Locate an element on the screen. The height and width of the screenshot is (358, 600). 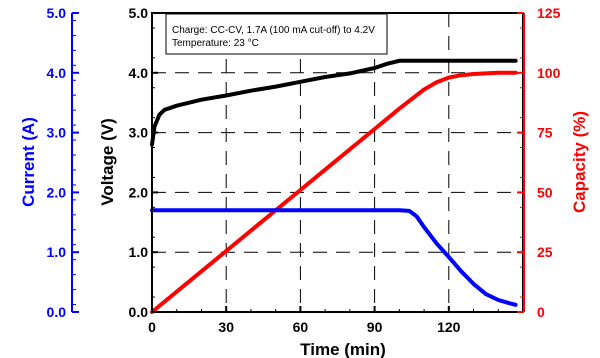
current-tick-label: 1.0 is located at coordinates (57, 252).